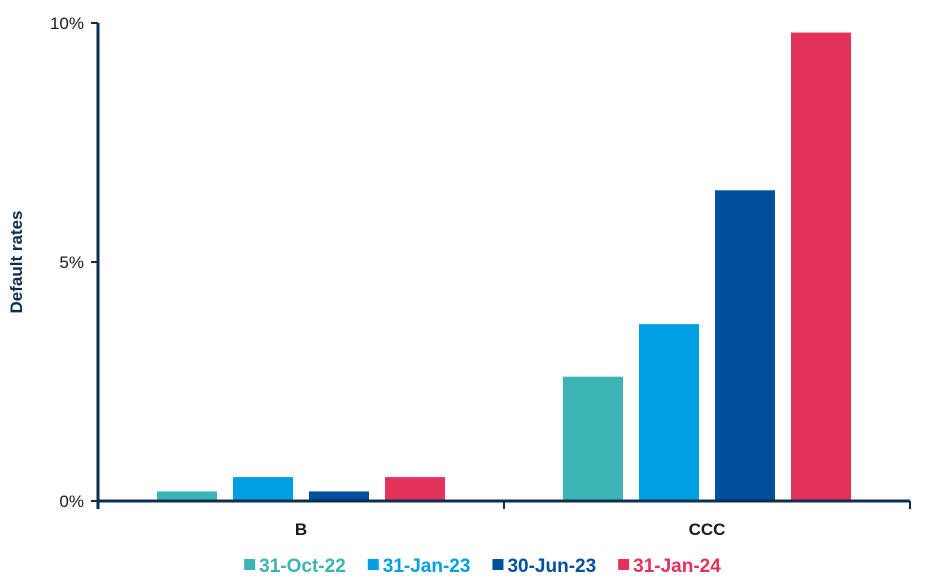  I want to click on legend-item: 31-Oct-22, so click(295, 566).